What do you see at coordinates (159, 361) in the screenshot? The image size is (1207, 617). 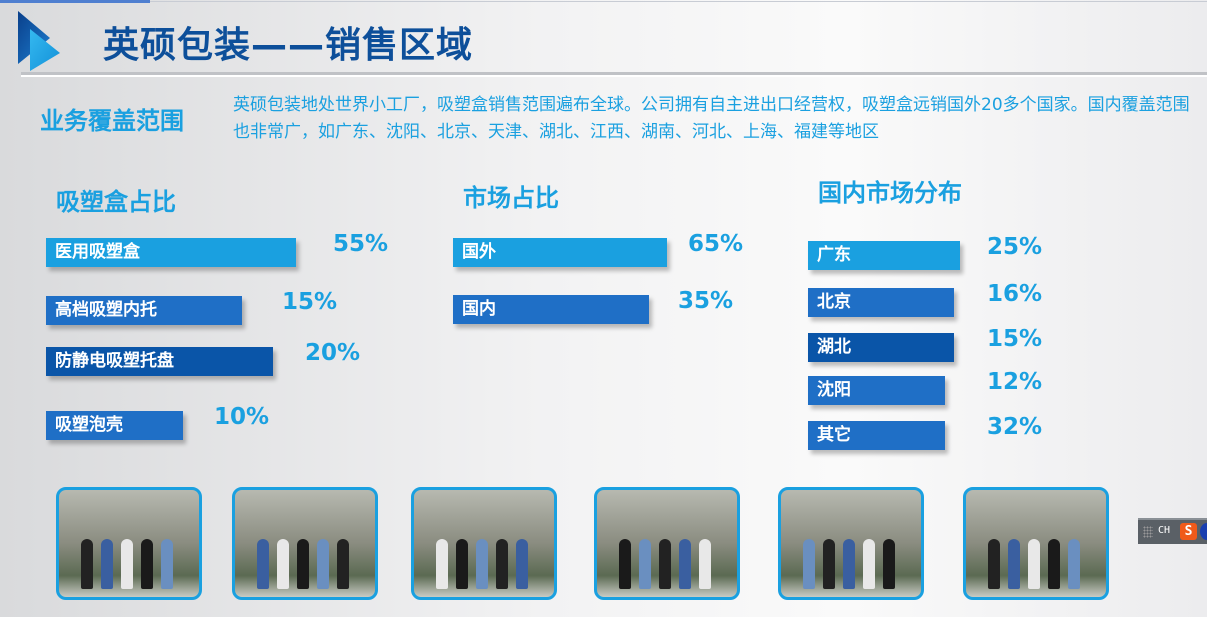 I see `bar: 防静电吸塑托盘` at bounding box center [159, 361].